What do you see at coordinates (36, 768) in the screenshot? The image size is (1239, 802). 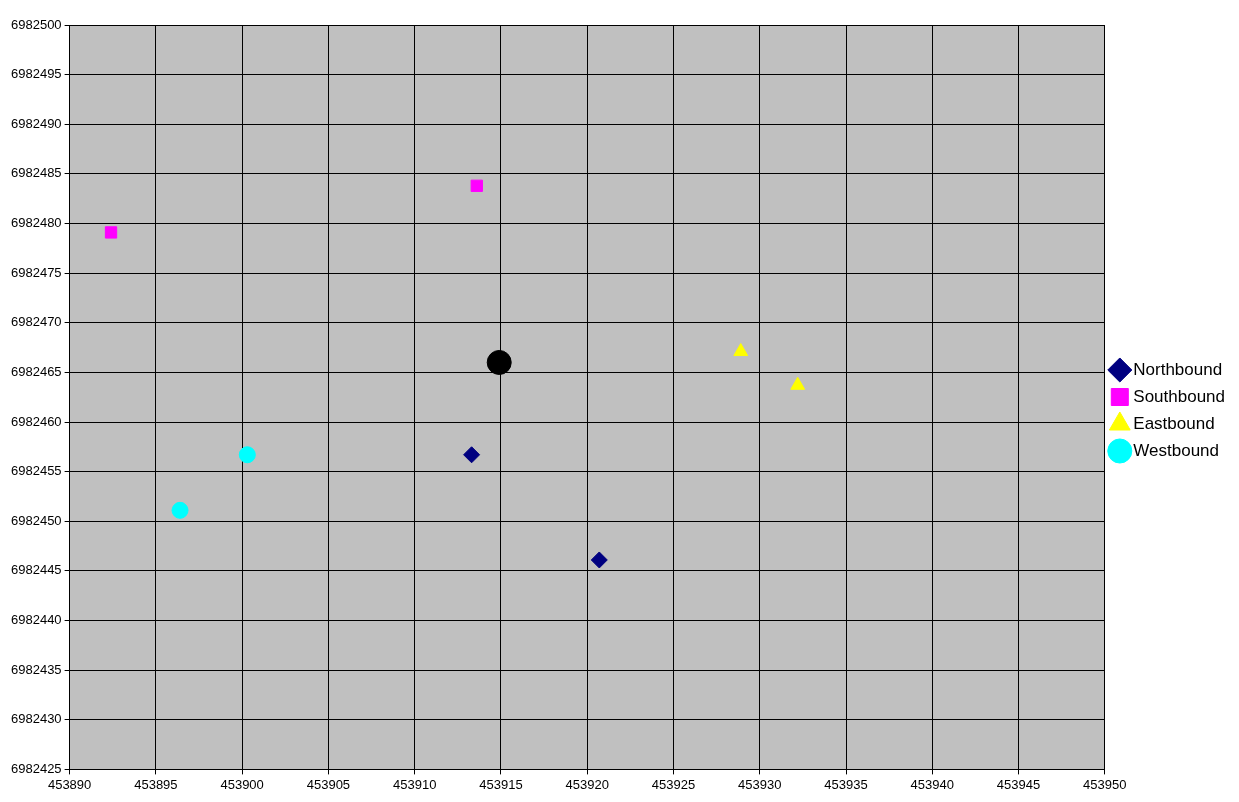 I see `y-tick-label: 6982425` at bounding box center [36, 768].